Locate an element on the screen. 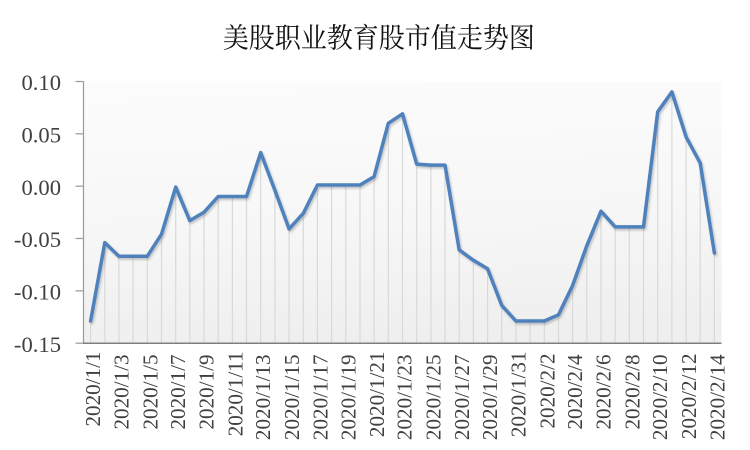 This screenshot has width=750, height=450. svg-text: -0.05 is located at coordinates (37, 239).